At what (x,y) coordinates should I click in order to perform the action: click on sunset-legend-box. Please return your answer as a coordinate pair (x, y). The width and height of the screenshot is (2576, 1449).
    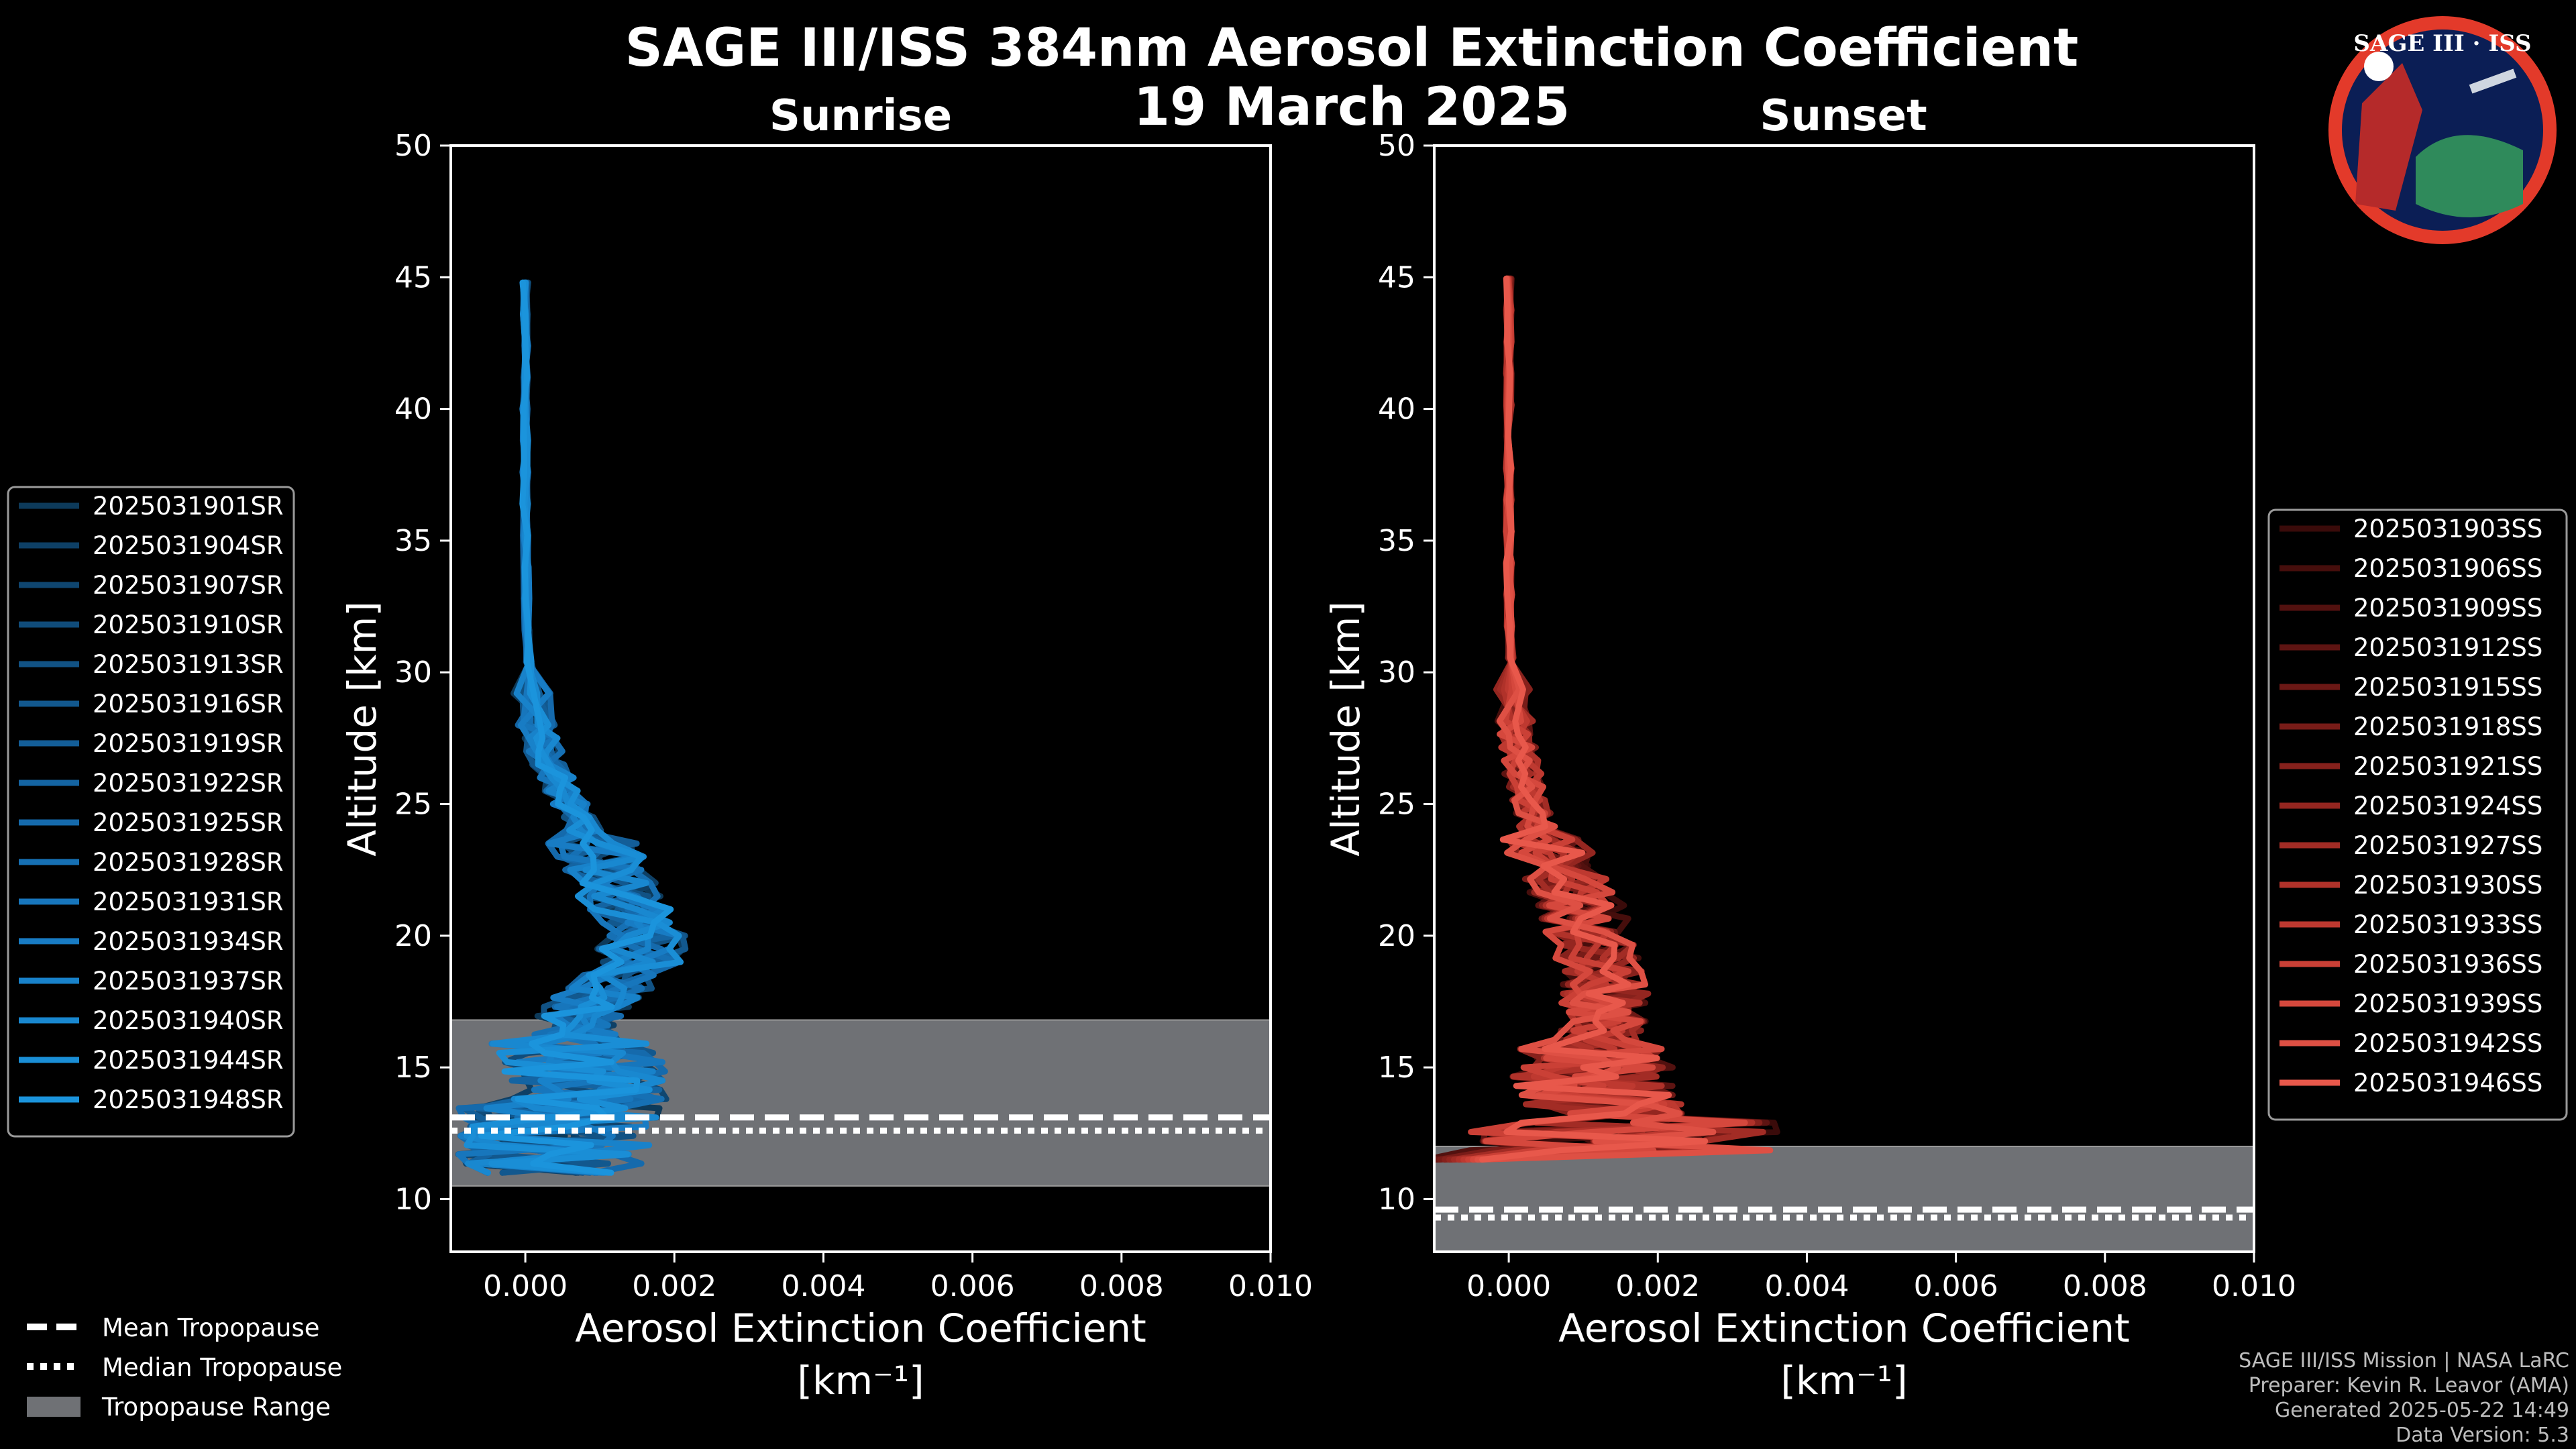
    Looking at the image, I should click on (2417, 814).